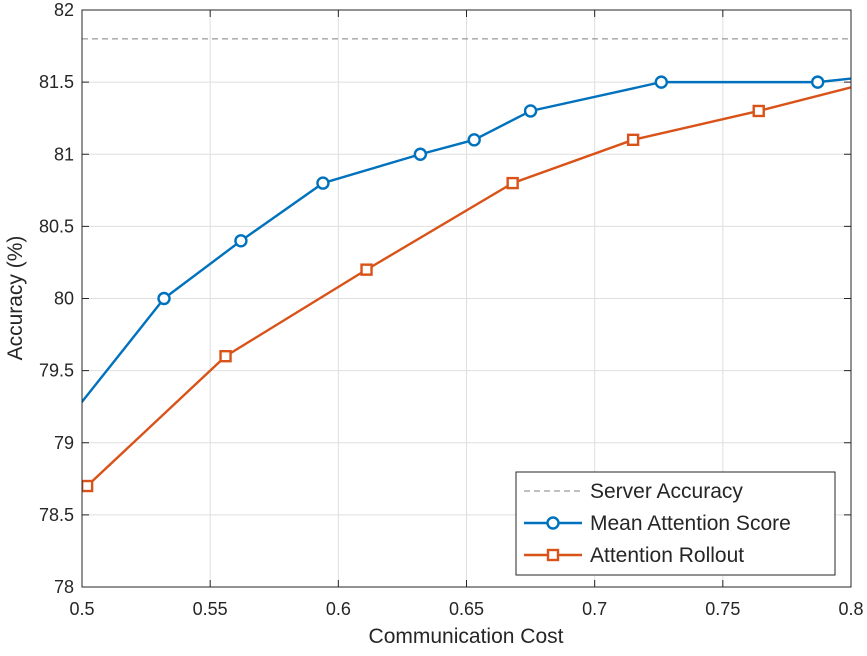  What do you see at coordinates (850, 609) in the screenshot?
I see `x-tick-label: 0.8` at bounding box center [850, 609].